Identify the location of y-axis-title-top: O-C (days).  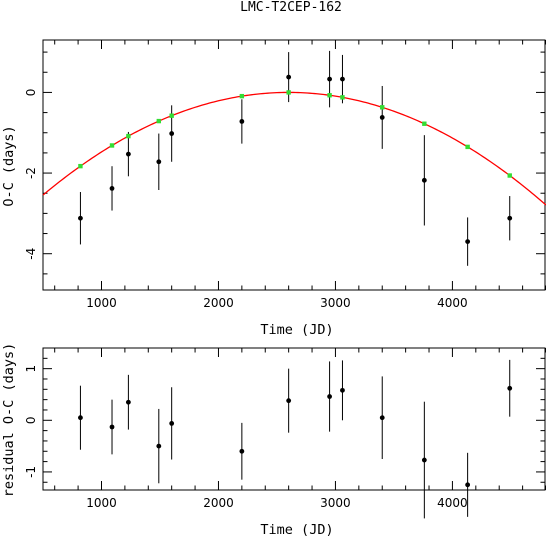
(9, 165).